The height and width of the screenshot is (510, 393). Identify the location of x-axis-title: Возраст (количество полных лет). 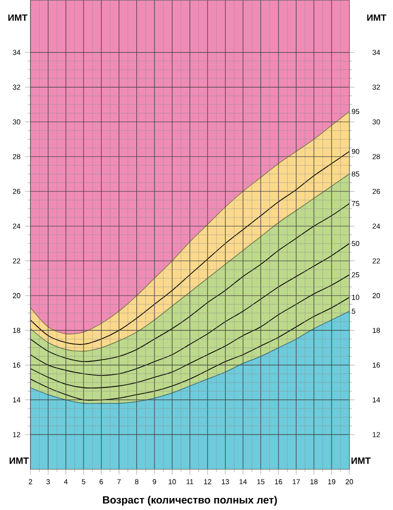
(190, 501).